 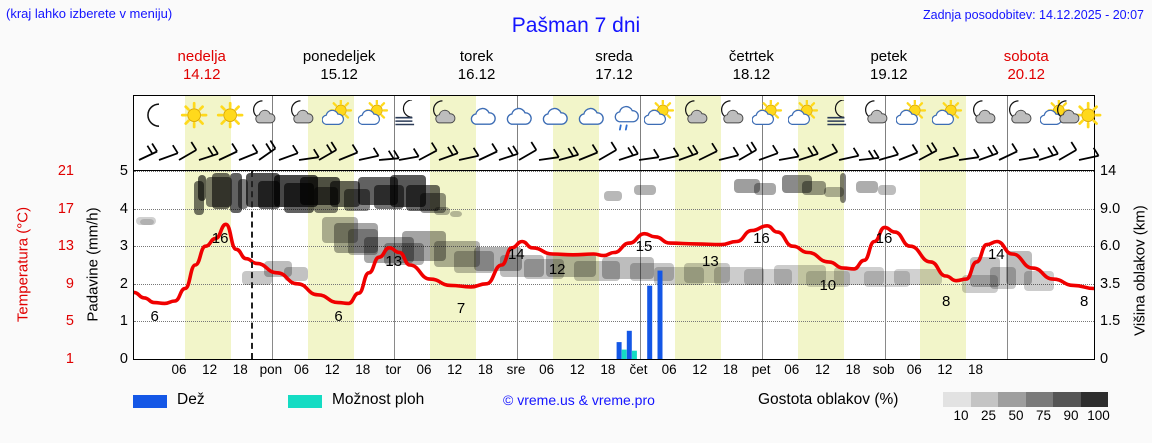 What do you see at coordinates (1071, 415) in the screenshot?
I see `cloud-density-tick: 90` at bounding box center [1071, 415].